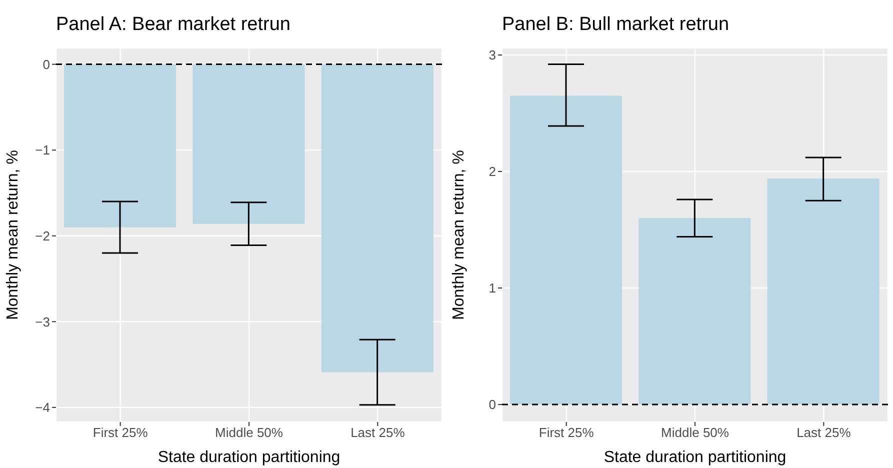  What do you see at coordinates (492, 55) in the screenshot?
I see `y-tick-label: 3` at bounding box center [492, 55].